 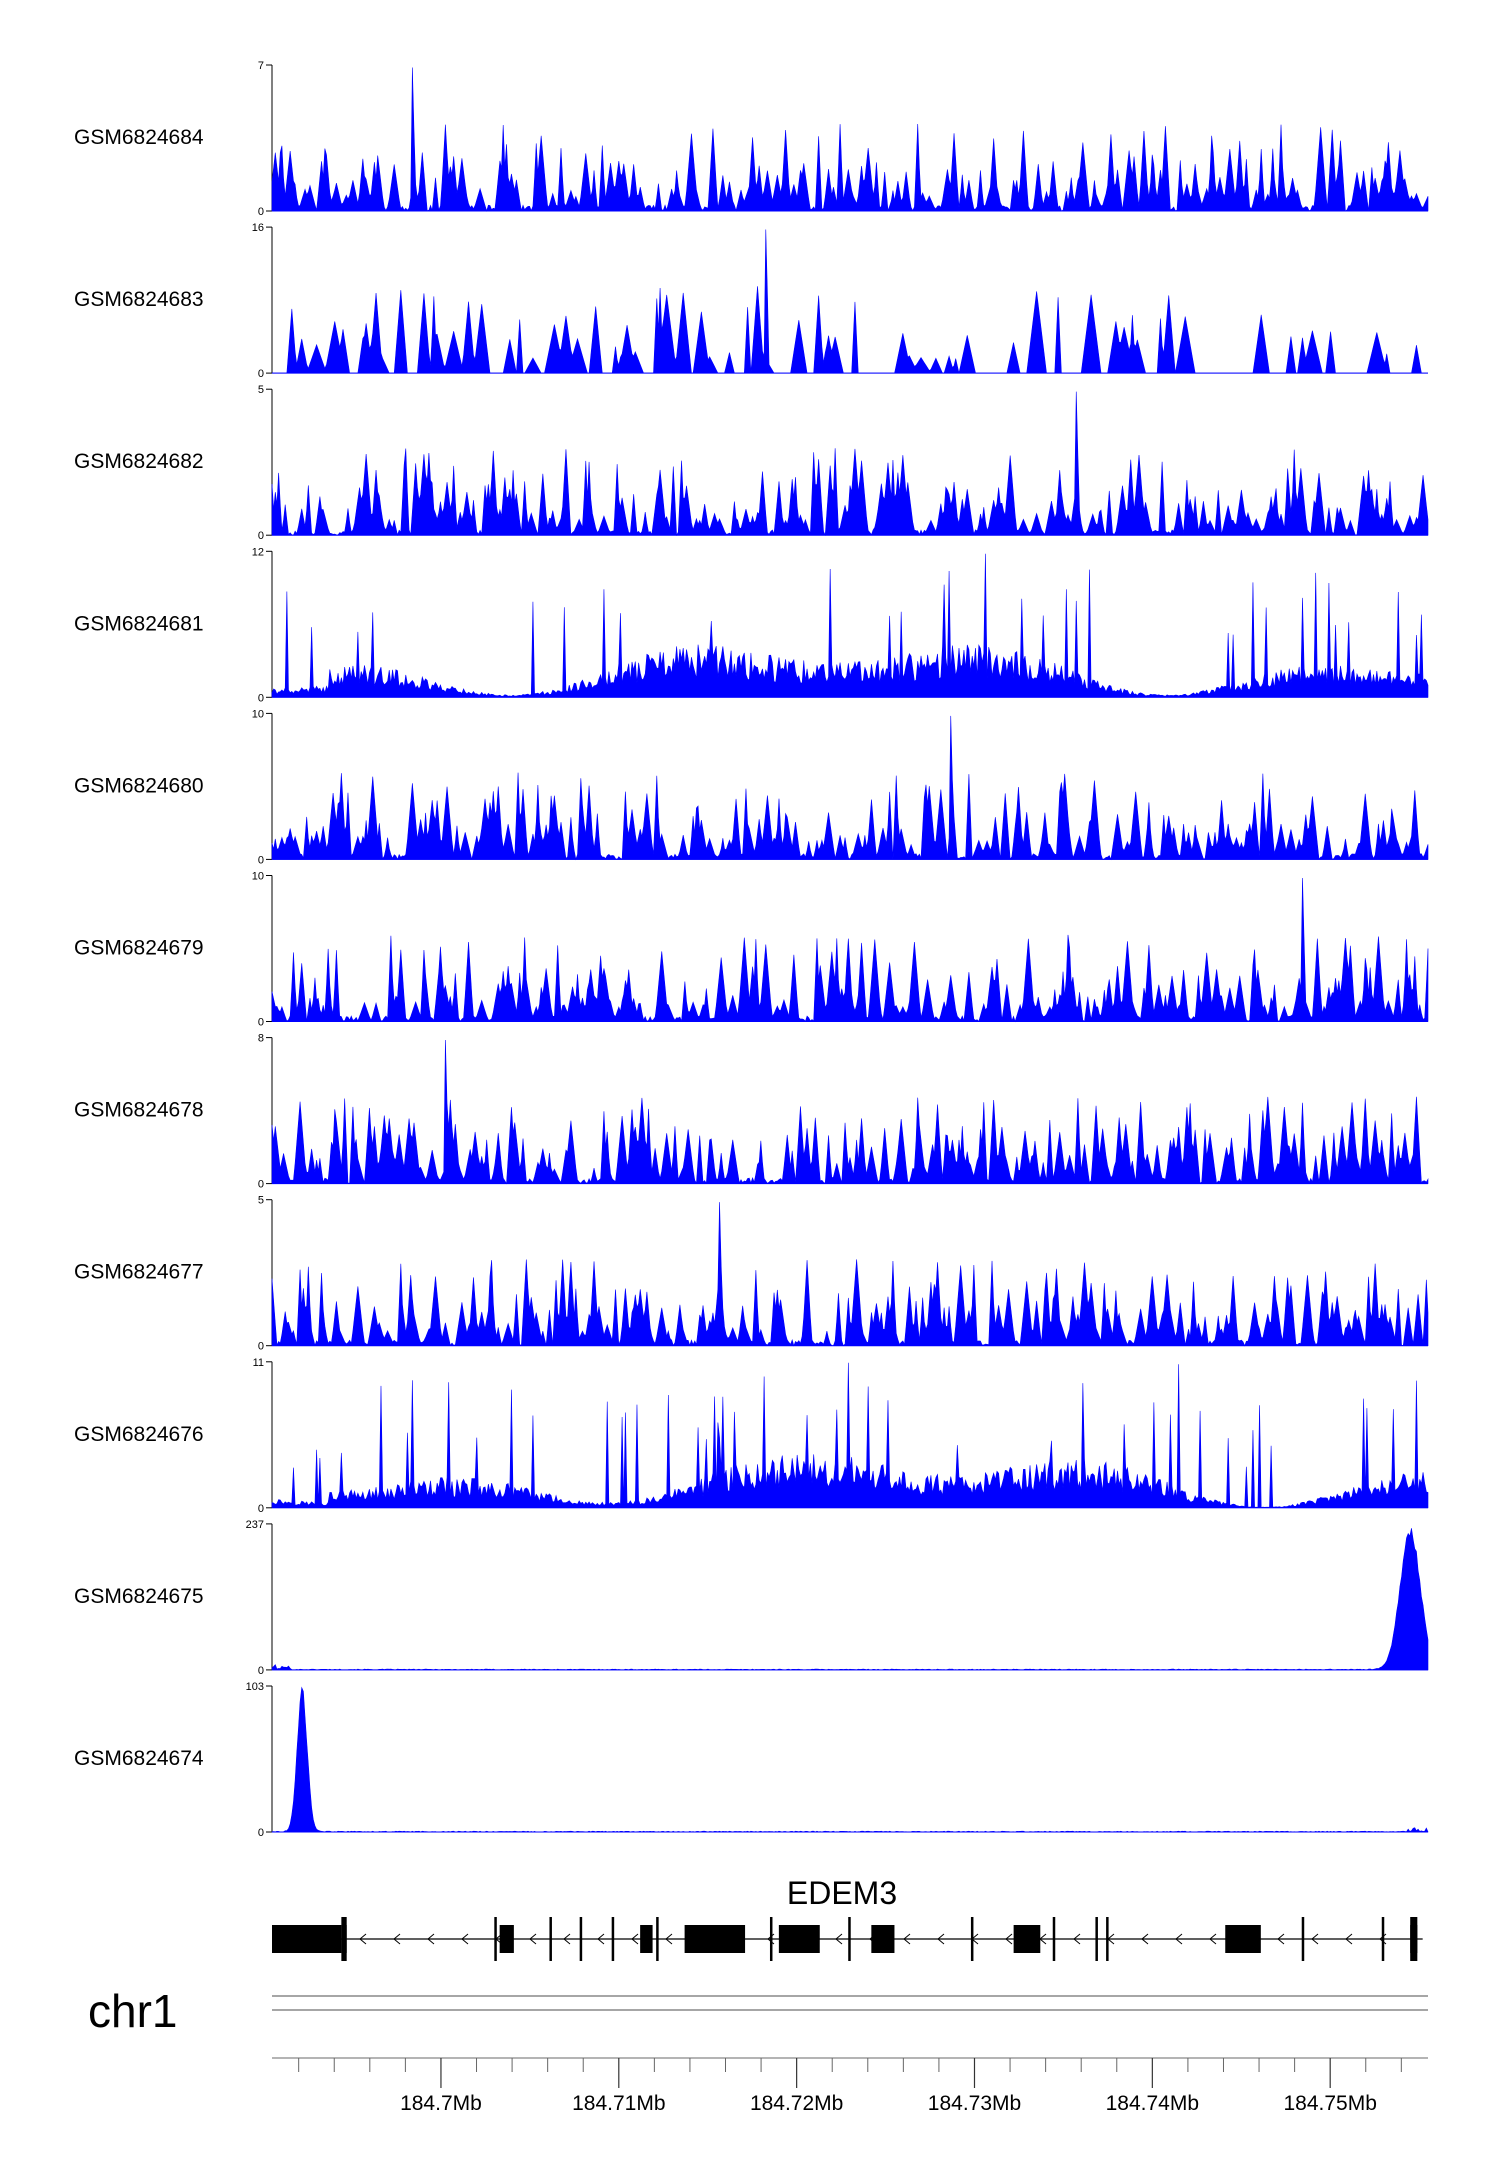 What do you see at coordinates (132, 2011) in the screenshot?
I see `chromosome-label: chr1` at bounding box center [132, 2011].